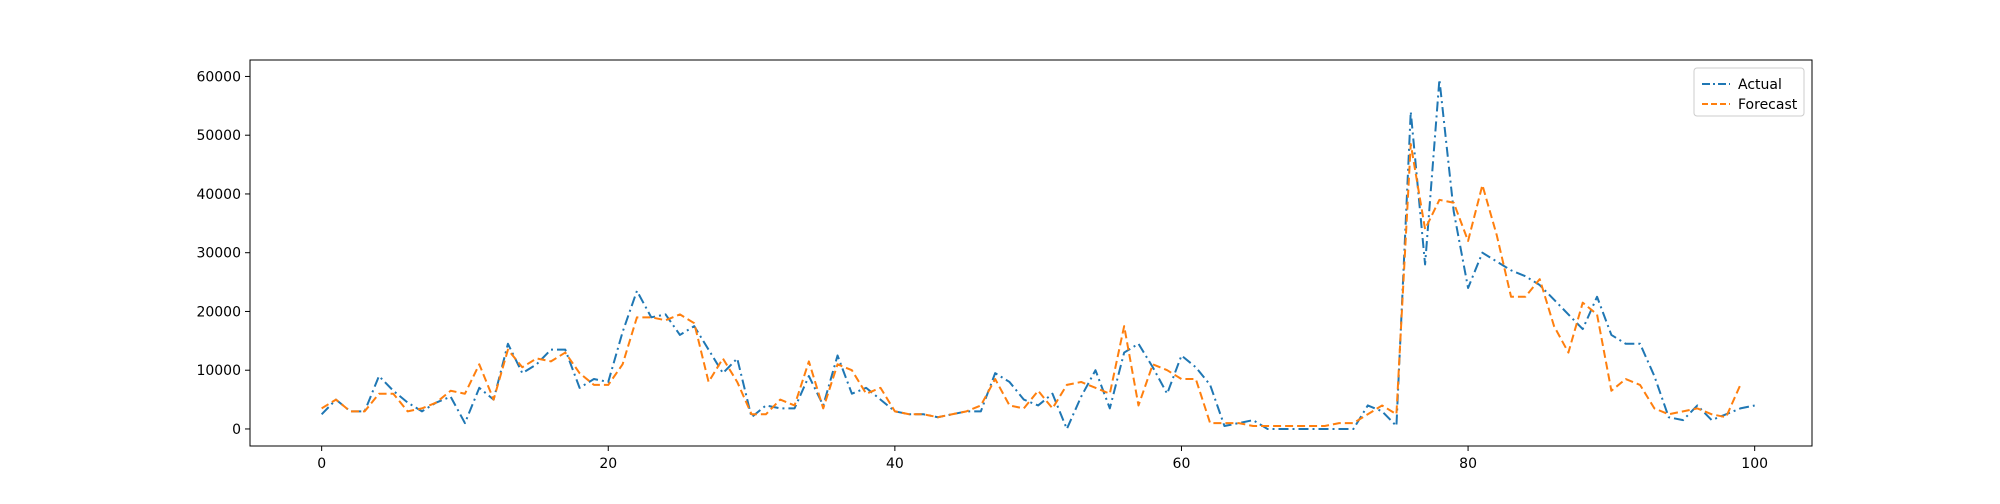  What do you see at coordinates (1760, 85) in the screenshot?
I see `legend-label-actual: Actual` at bounding box center [1760, 85].